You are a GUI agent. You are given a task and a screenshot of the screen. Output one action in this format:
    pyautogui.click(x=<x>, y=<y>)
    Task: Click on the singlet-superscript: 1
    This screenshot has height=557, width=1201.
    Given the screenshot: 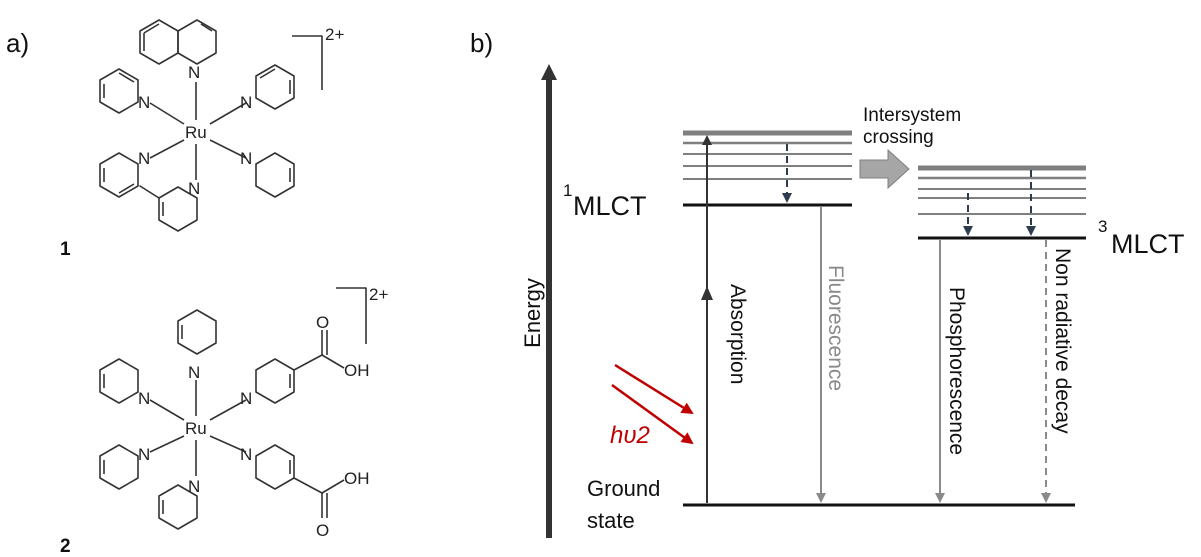 What is the action you would take?
    pyautogui.click(x=567, y=190)
    